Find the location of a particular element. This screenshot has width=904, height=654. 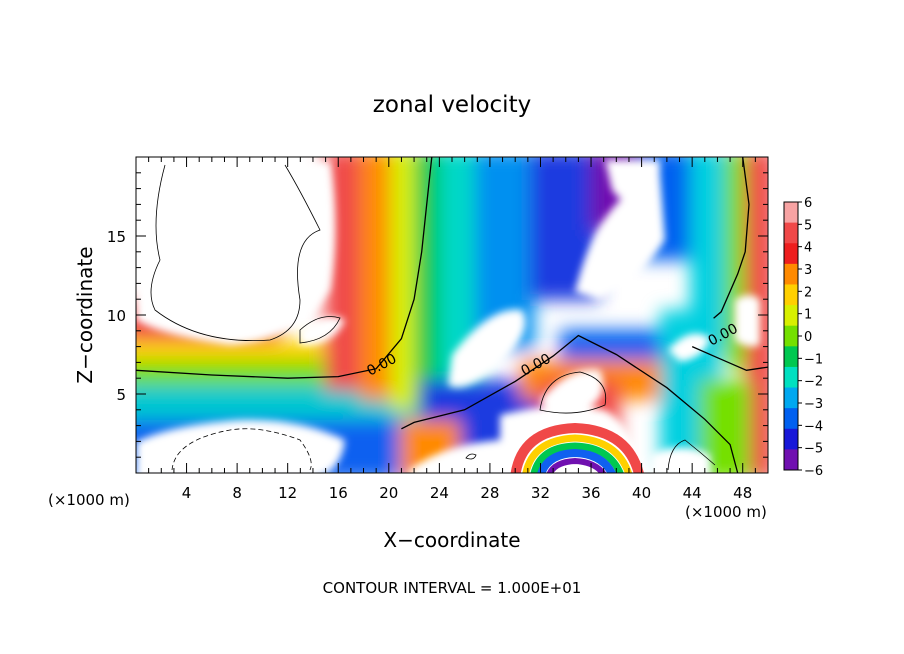

x-tick-label: 24 is located at coordinates (439, 493).